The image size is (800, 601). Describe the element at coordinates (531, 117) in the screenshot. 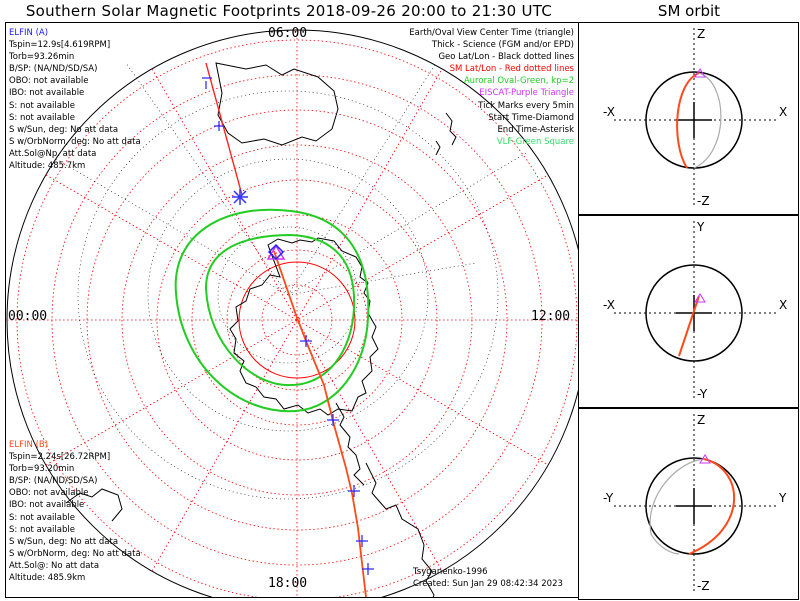

I see `legend-item: Start Time-Diamond` at that location.